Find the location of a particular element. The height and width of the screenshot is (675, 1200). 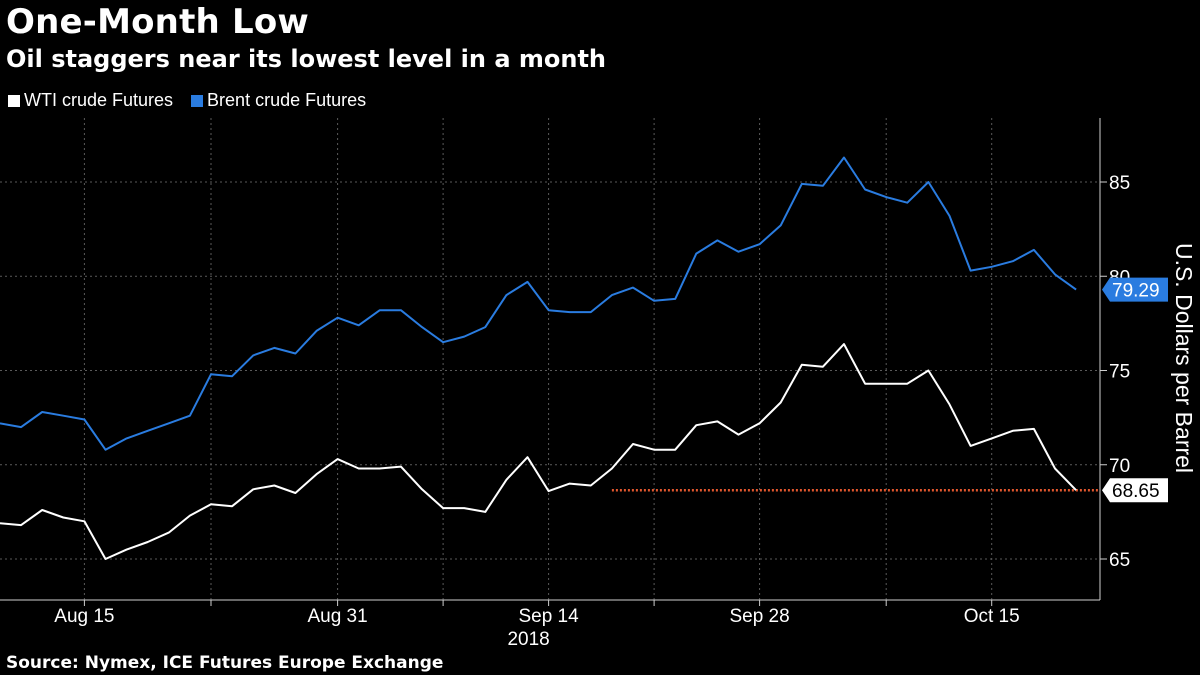

legend-swatch-brent is located at coordinates (197, 100).